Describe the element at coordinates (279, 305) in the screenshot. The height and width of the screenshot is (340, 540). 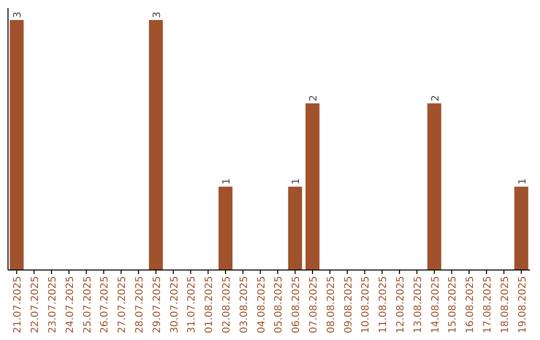
I see `x-tick-label: 05.08.2025` at that location.